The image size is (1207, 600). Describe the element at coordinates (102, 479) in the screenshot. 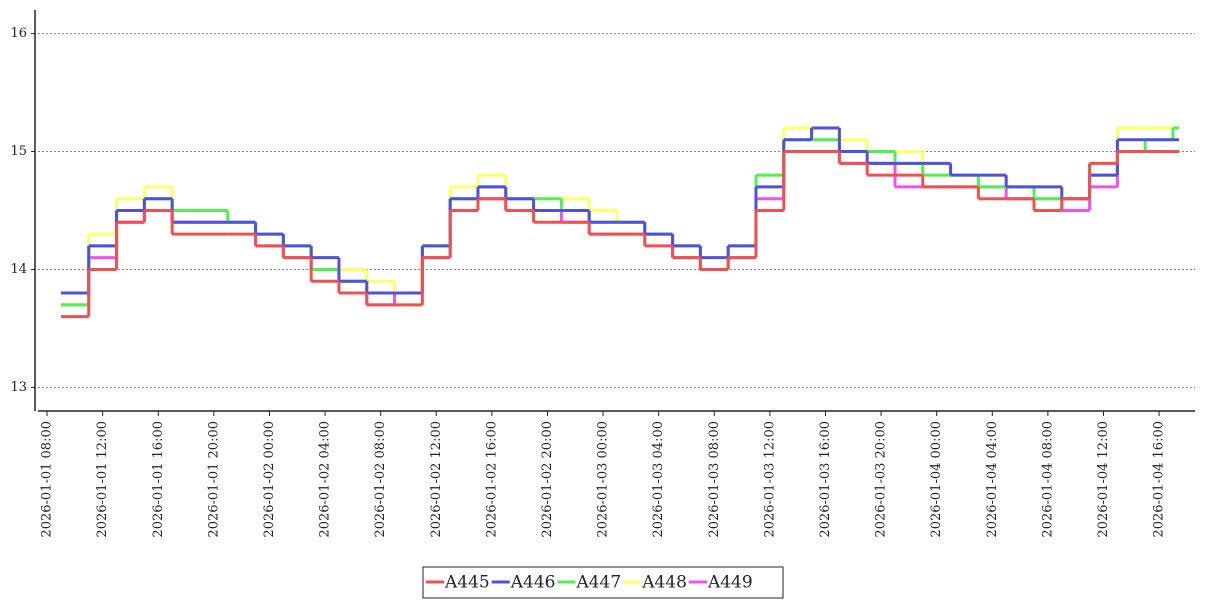

I see `x-tick-label: 2026-01-01 12:00` at that location.